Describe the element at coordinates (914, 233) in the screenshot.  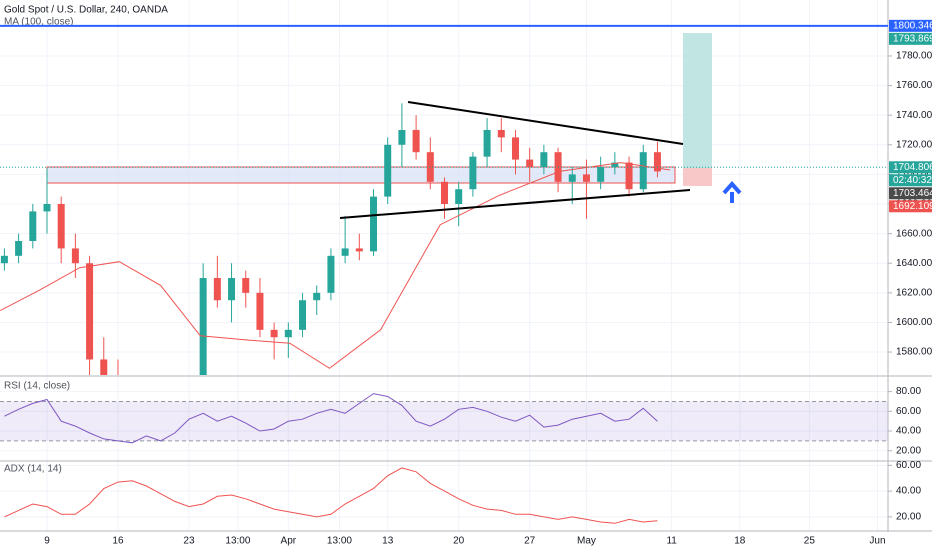
I see `y-tick-label: 1660.000` at that location.